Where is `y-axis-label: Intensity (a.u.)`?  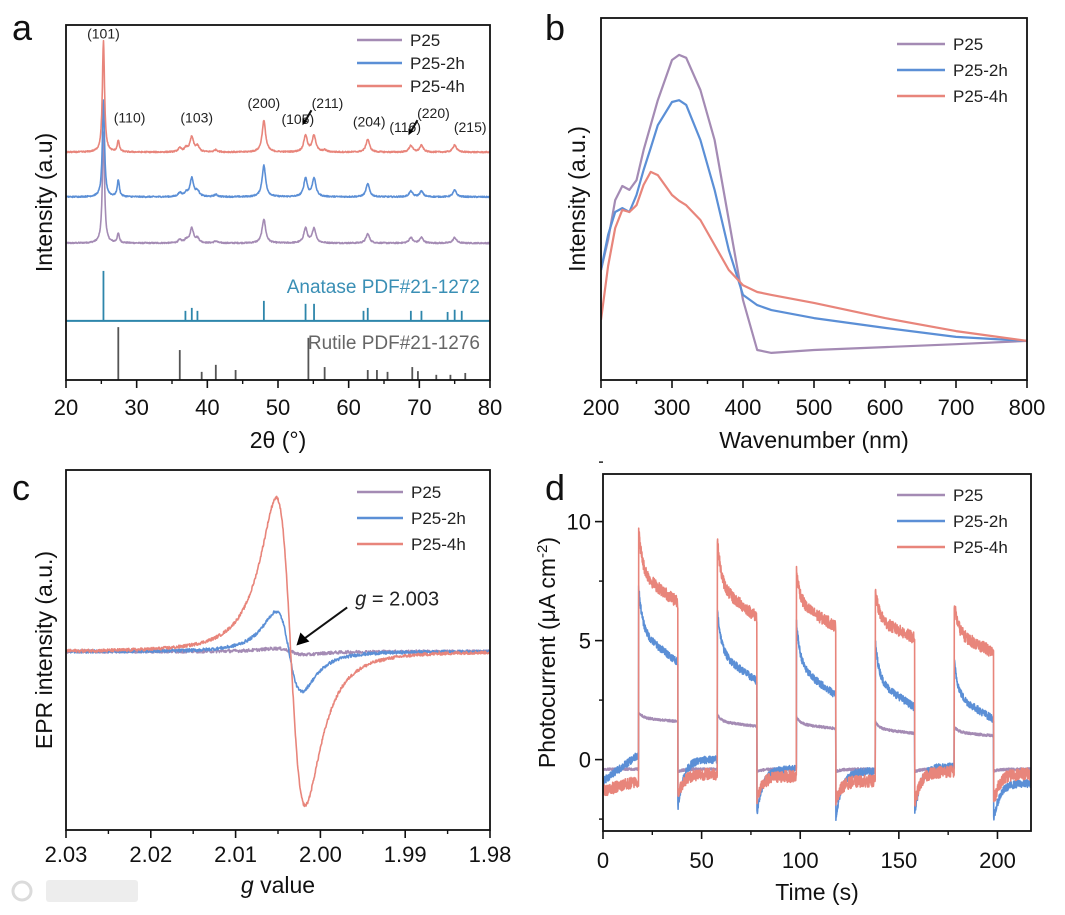 y-axis-label: Intensity (a.u.) is located at coordinates (577, 199).